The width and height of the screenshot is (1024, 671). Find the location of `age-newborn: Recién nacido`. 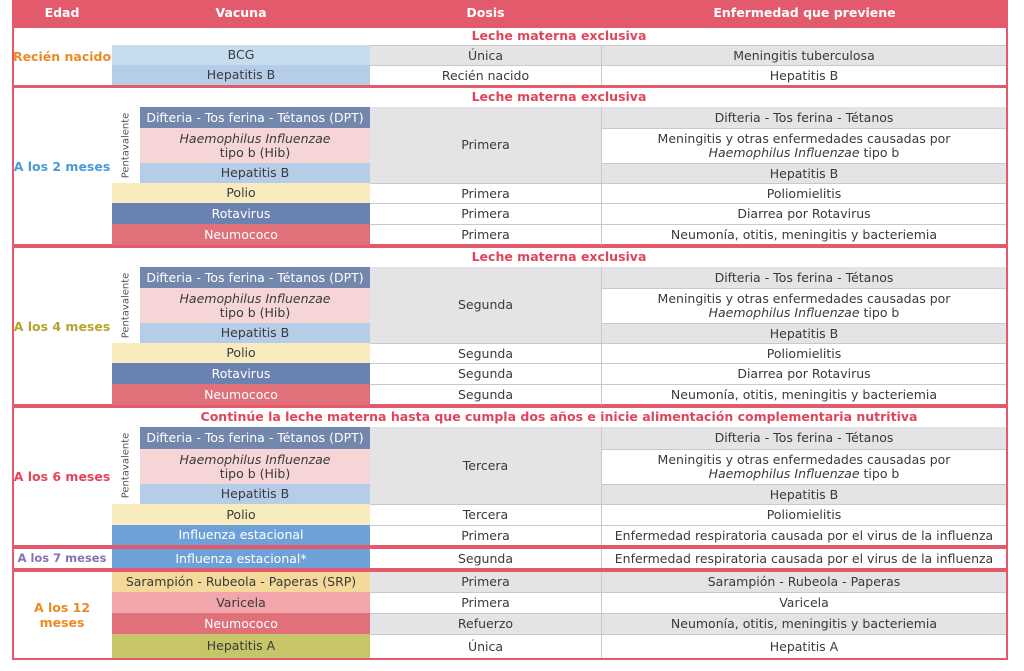

age-newborn: Recién nacido is located at coordinates (62, 56).